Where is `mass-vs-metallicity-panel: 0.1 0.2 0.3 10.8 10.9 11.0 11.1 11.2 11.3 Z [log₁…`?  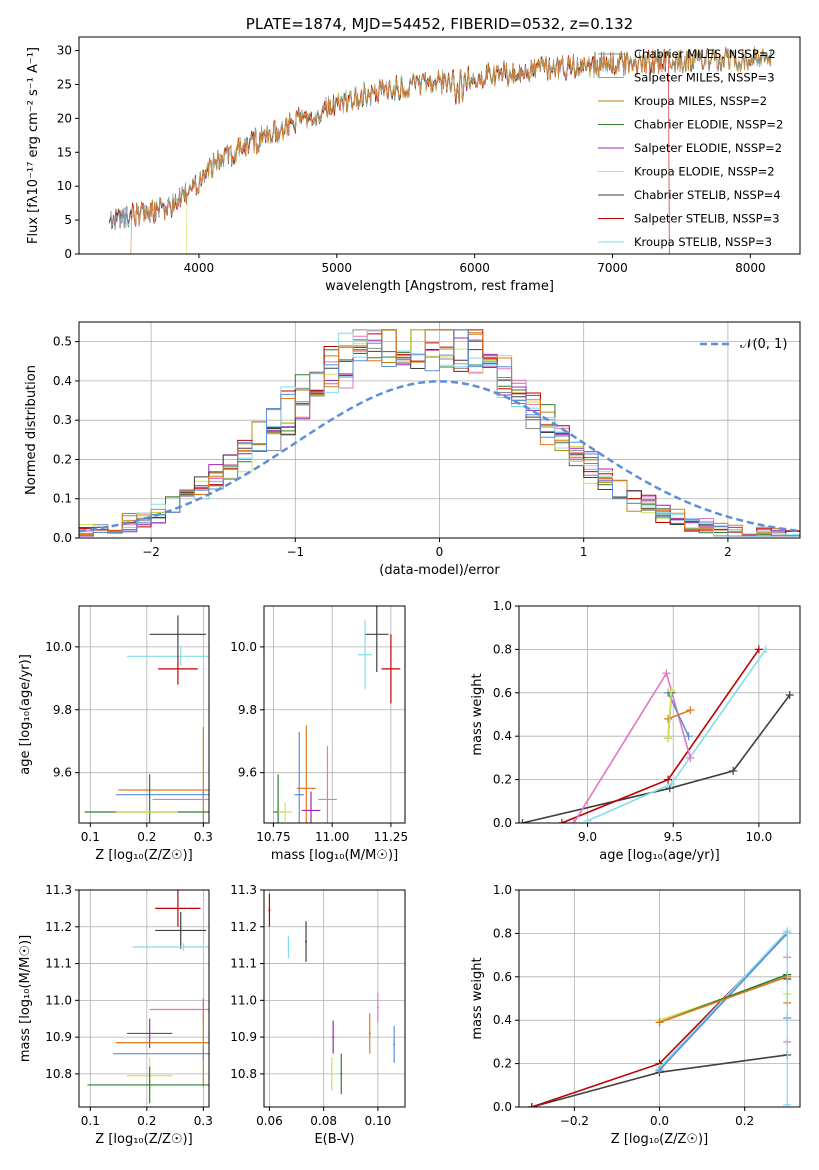 mass-vs-metallicity-panel: 0.1 0.2 0.3 10.8 10.9 11.0 11.1 11.2 11.3 Z [log₁… is located at coordinates (115, 1015).